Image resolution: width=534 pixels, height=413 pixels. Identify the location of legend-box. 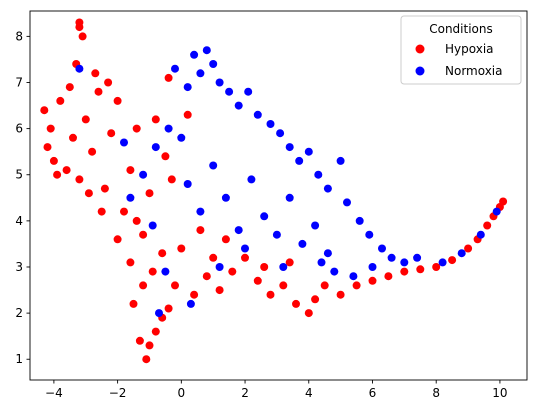
(461, 50).